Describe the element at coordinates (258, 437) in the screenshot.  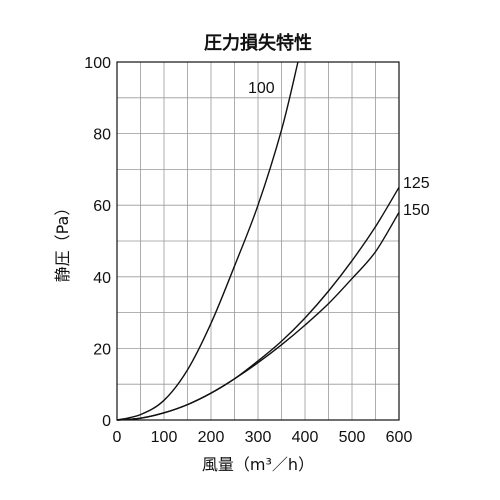
I see `x-tick-label: 300` at that location.